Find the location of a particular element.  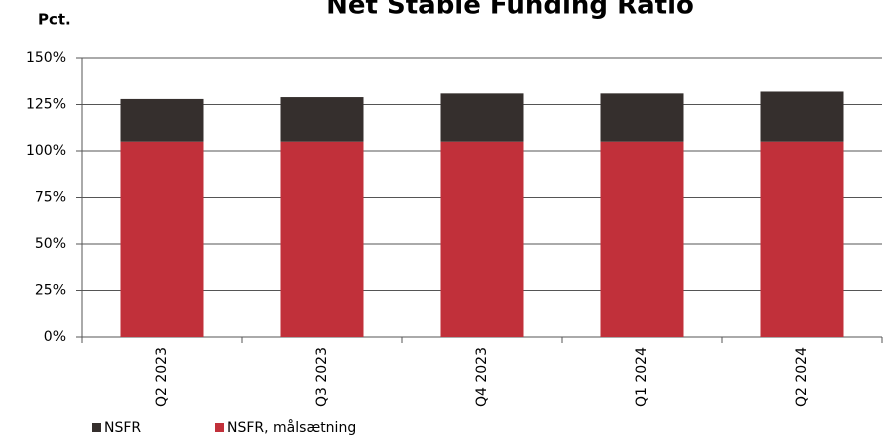

y-tick-label: 50% is located at coordinates (50, 244).